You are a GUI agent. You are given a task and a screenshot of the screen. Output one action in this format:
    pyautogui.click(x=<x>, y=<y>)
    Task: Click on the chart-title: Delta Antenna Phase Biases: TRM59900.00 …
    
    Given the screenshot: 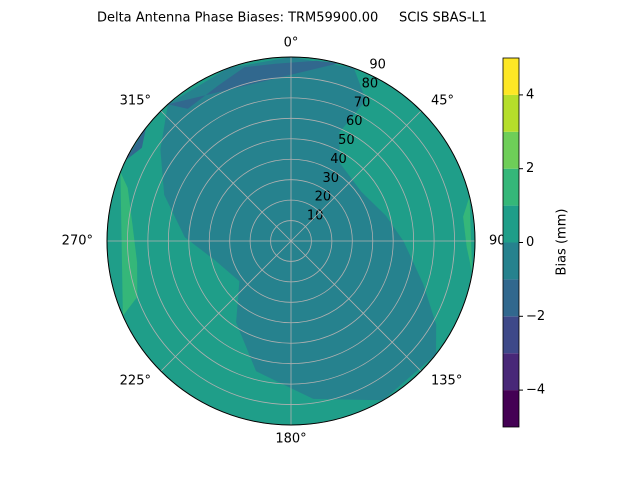 What is the action you would take?
    pyautogui.click(x=292, y=18)
    